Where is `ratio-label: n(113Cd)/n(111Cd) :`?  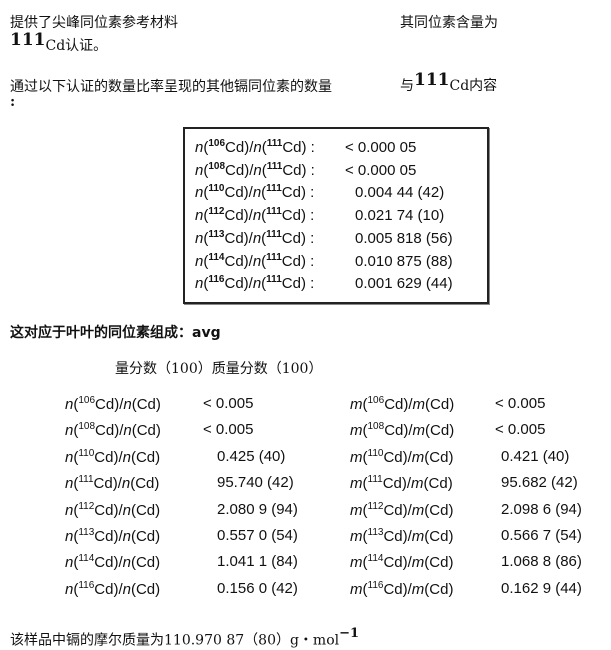 ratio-label: n(113Cd)/n(111Cd) : is located at coordinates (255, 237).